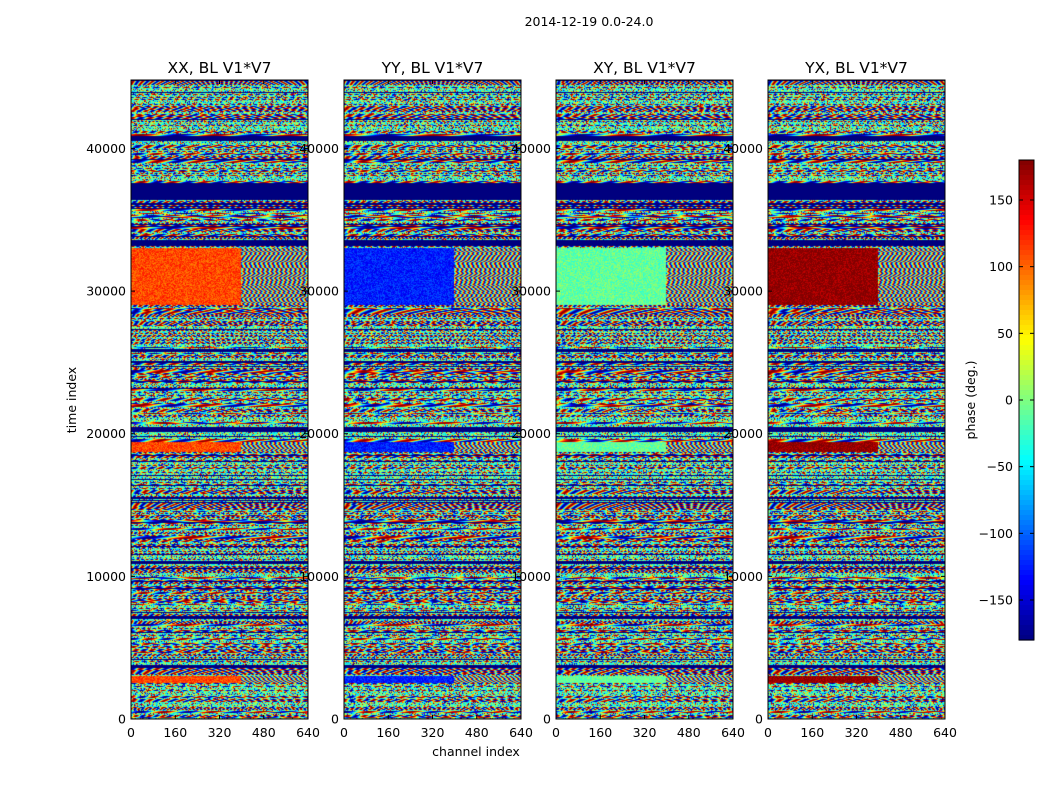 This screenshot has width=1050, height=800. What do you see at coordinates (999, 400) in the screenshot?
I see `colorbar: −150 −100 −50 0 50 100 150 phase (deg.)` at bounding box center [999, 400].